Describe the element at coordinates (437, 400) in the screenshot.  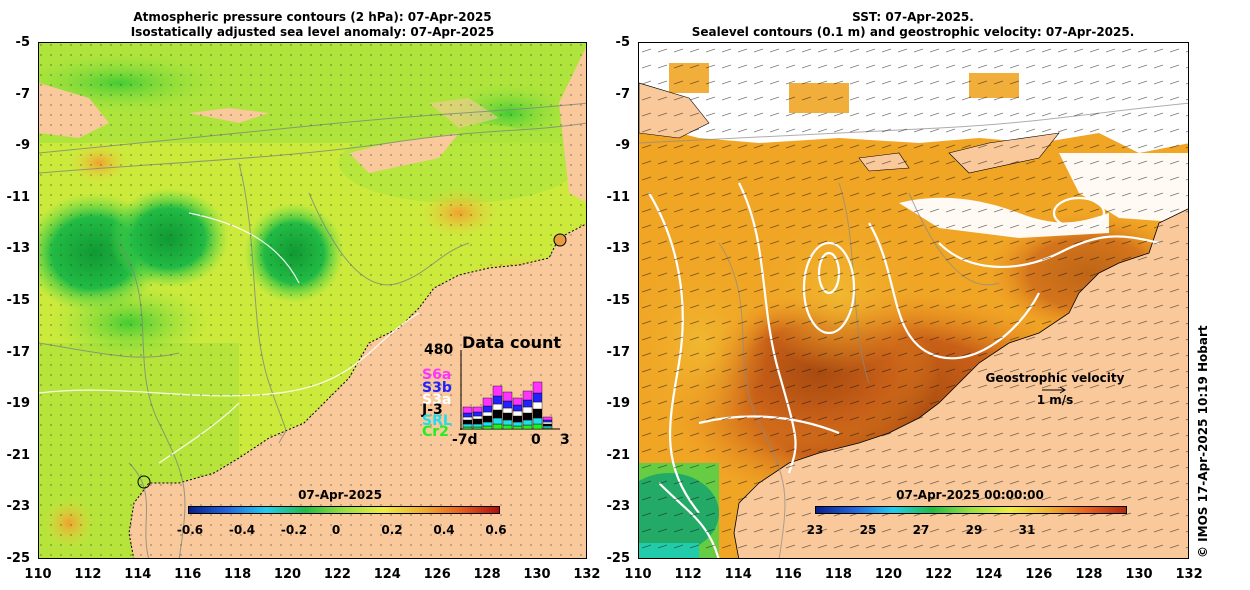
I see `sat-label-s3a: S3a` at that location.